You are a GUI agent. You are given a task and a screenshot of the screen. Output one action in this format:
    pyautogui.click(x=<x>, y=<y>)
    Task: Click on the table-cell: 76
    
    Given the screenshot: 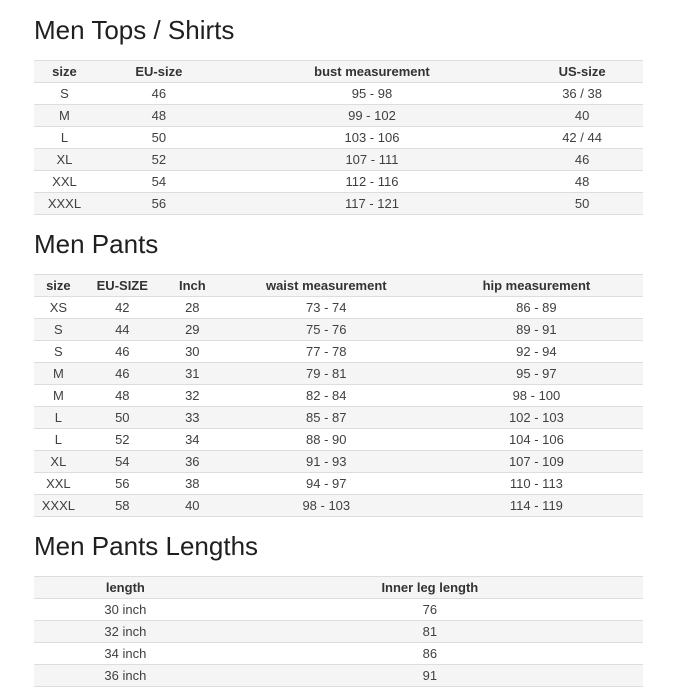 What is the action you would take?
    pyautogui.click(x=429, y=609)
    